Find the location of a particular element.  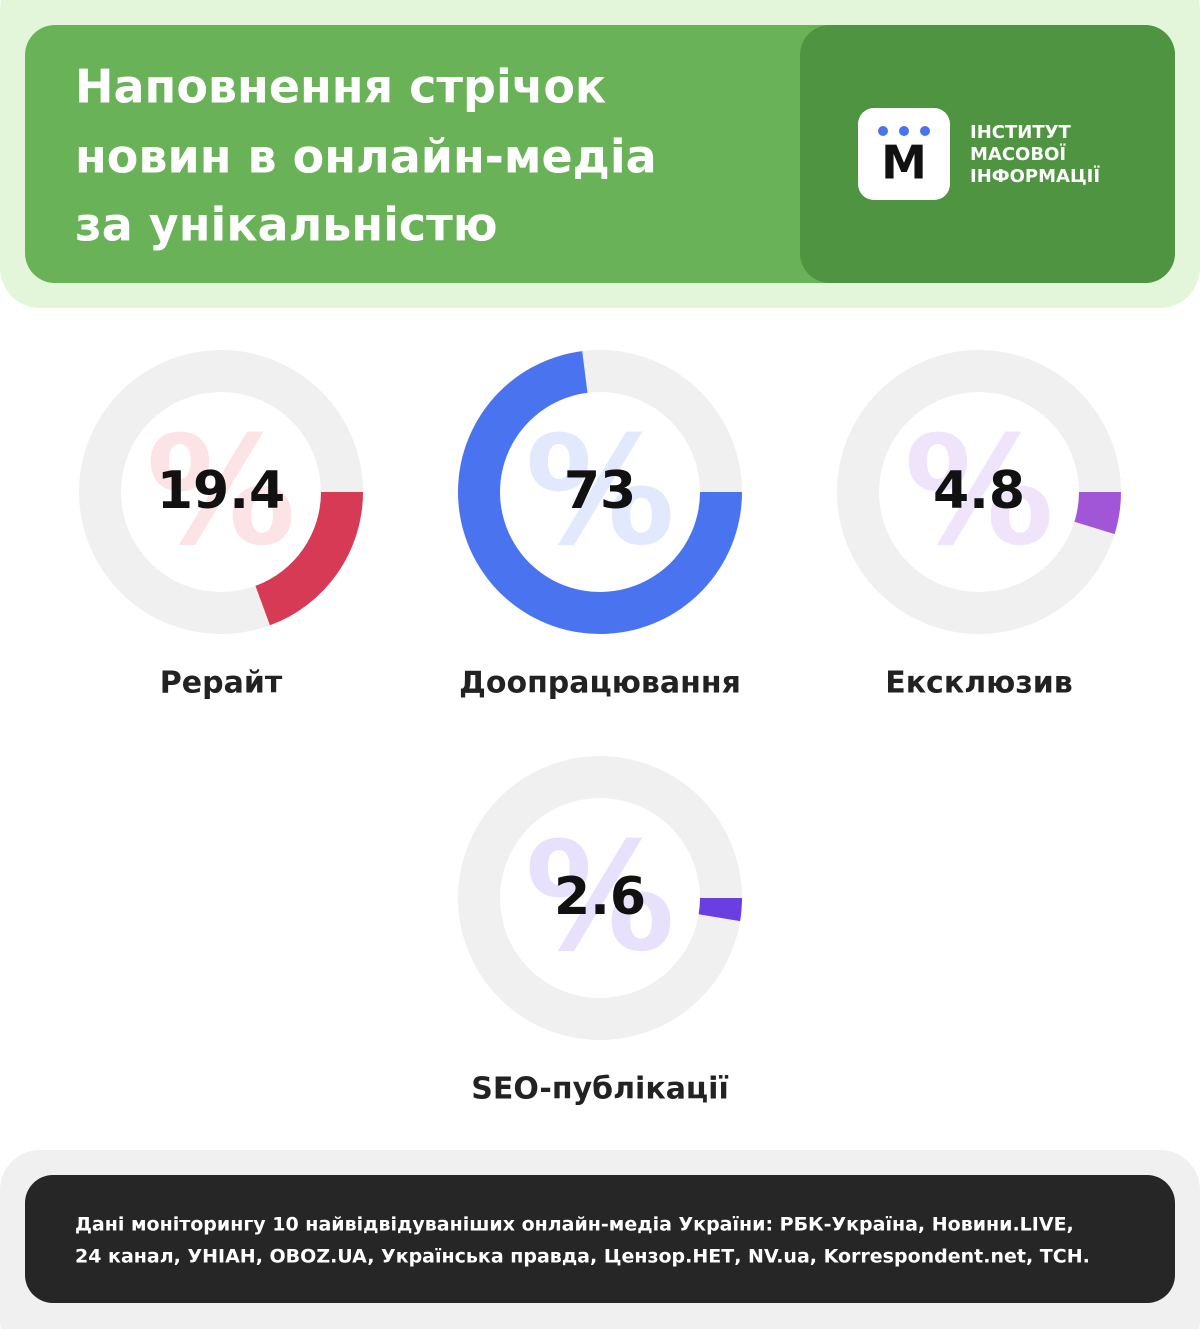

logo-panel is located at coordinates (987, 154).